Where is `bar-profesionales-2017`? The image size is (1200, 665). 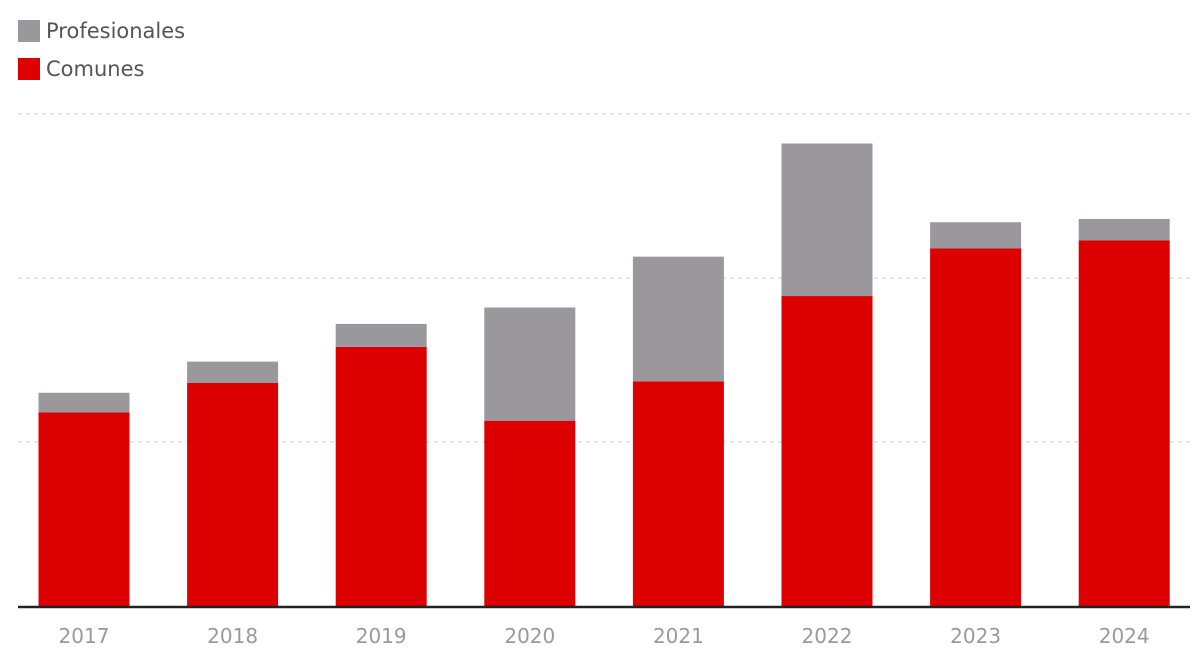
bar-profesionales-2017 is located at coordinates (84, 402).